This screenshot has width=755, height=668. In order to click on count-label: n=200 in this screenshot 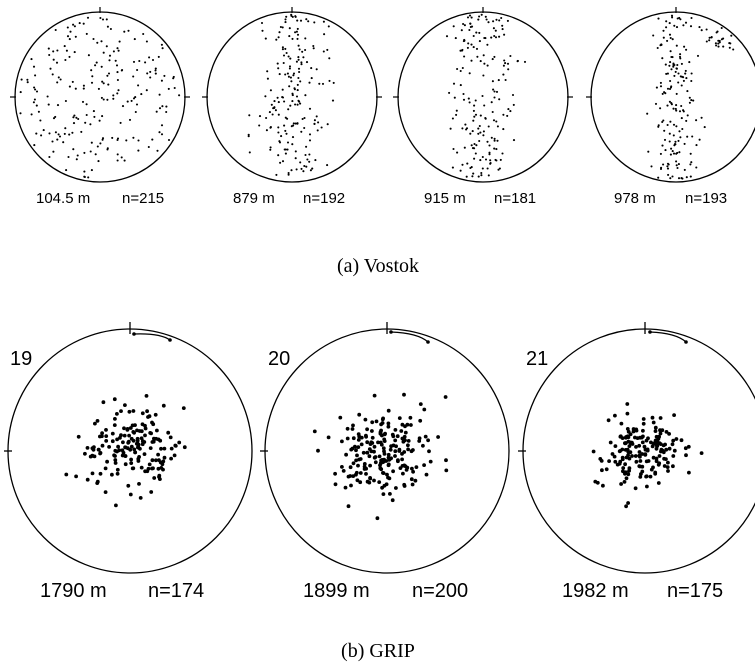, I will do `click(440, 591)`.